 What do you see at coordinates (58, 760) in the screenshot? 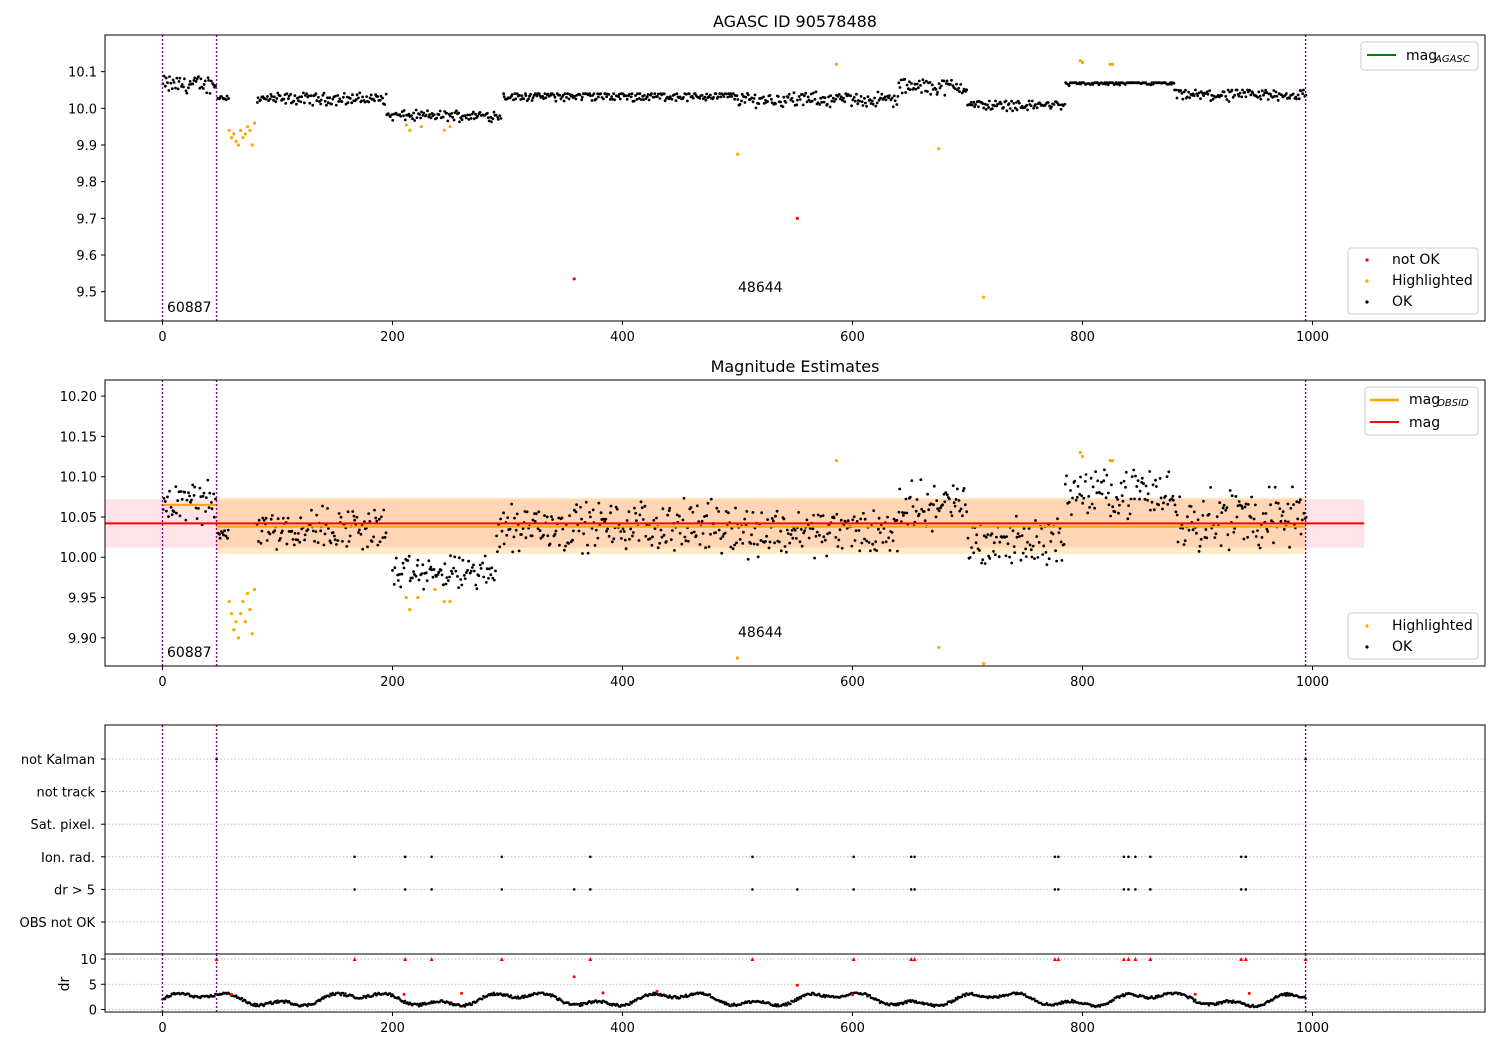
I see `flags-category-label: not Kalman` at bounding box center [58, 760].